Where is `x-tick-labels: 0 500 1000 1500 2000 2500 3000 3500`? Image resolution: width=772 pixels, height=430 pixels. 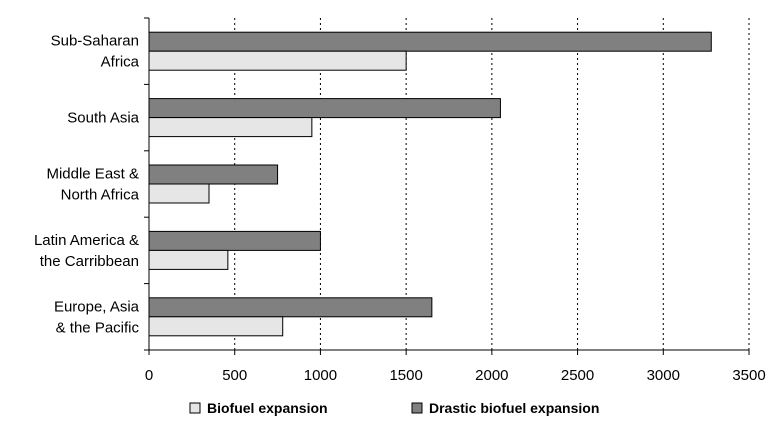 x-tick-labels: 0 500 1000 1500 2000 2500 3000 3500 is located at coordinates (455, 375).